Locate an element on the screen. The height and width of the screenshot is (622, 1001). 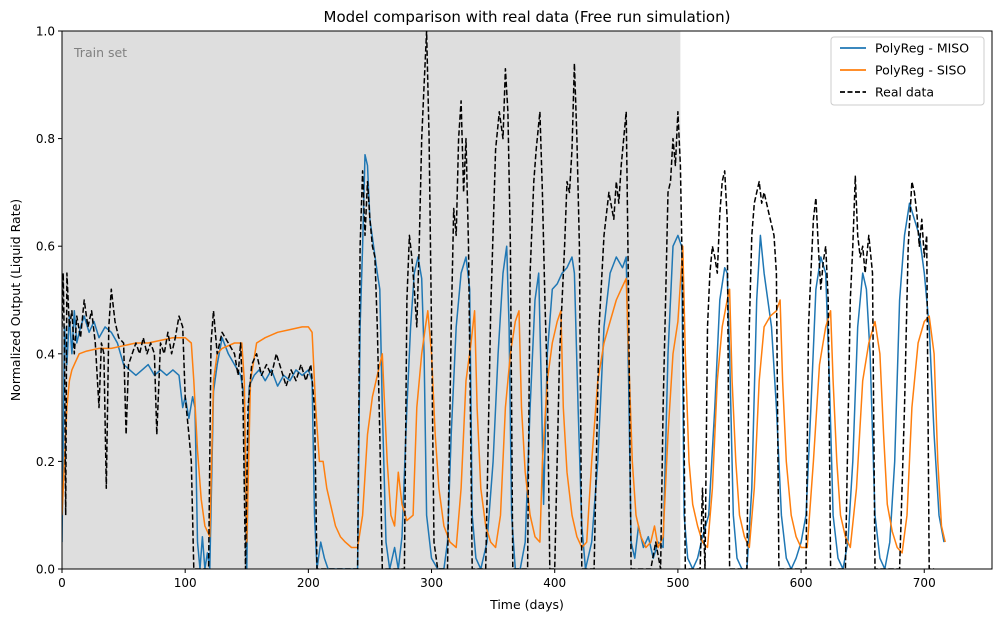
y-tick-label: 0.4 is located at coordinates (45, 354).